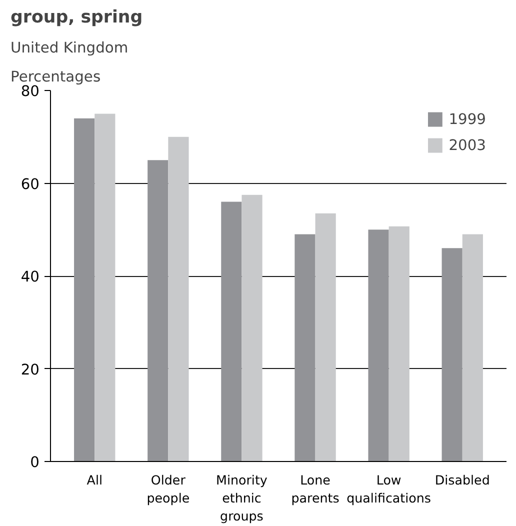 This screenshot has height=526, width=516. I want to click on x-tick-label: Disabled, so click(462, 480).